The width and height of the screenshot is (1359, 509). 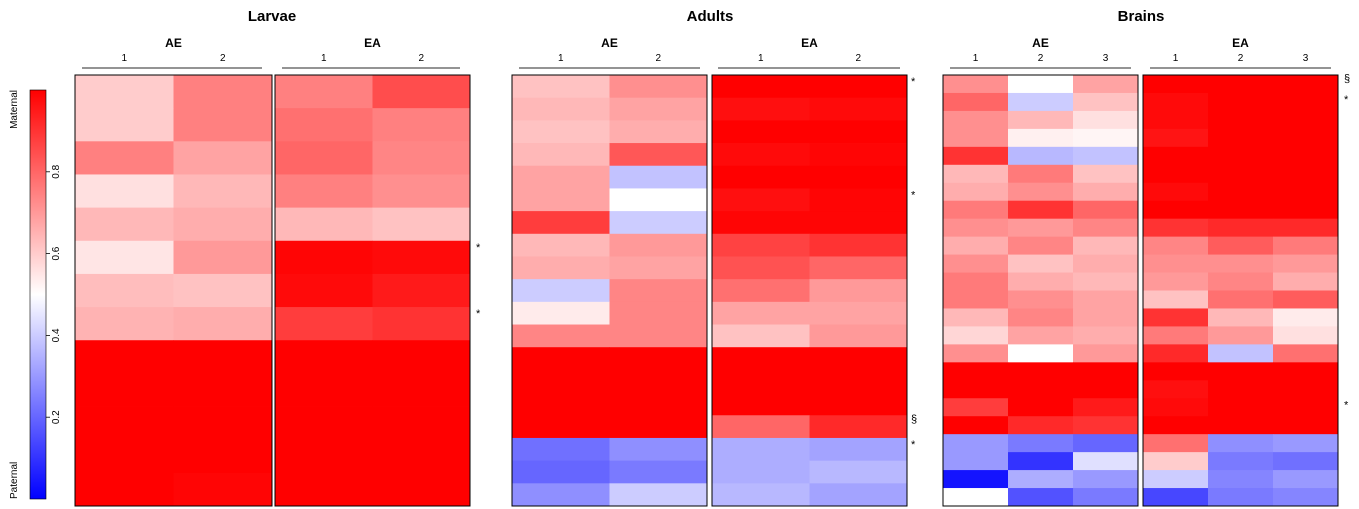 I want to click on colorbar-tick-label: 0.8, so click(x=56, y=171).